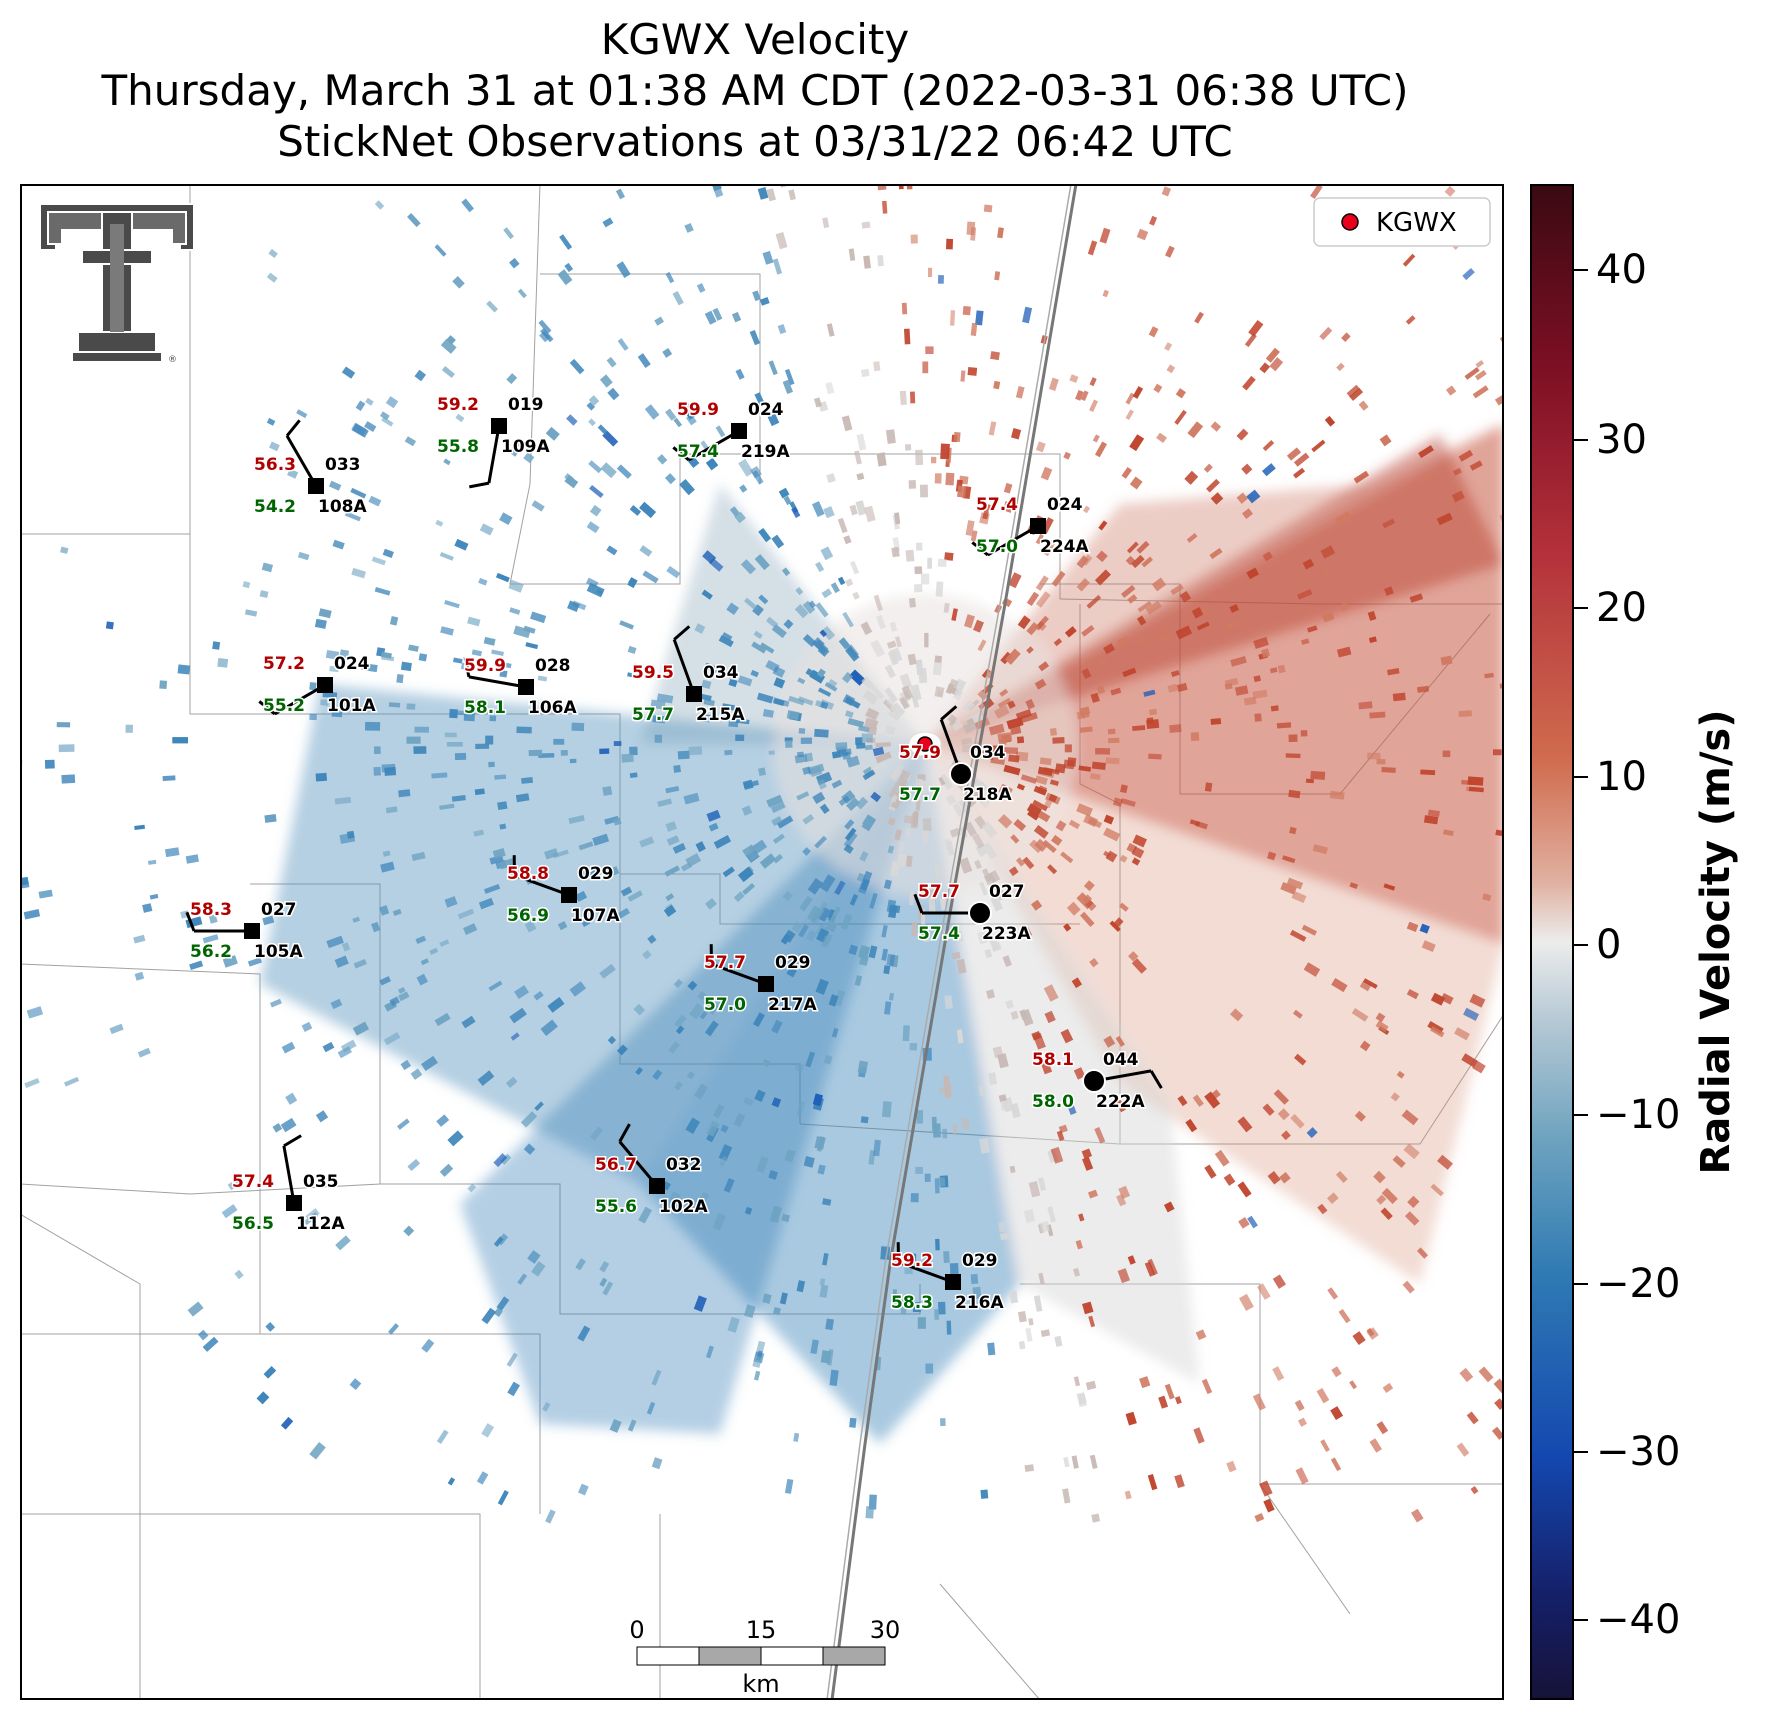 The width and height of the screenshot is (1773, 1716). I want to click on colorbar-tick-label: −30, so click(1638, 1452).